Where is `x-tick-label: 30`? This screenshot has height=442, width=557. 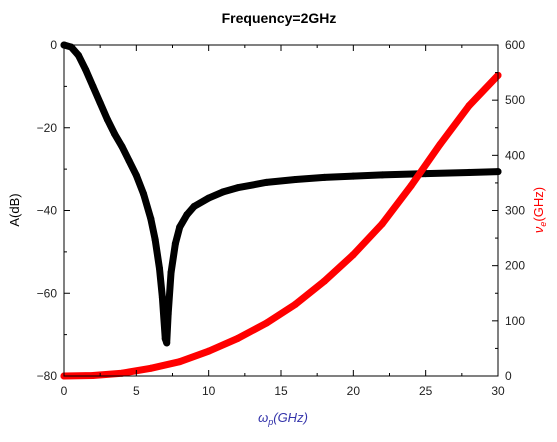 x-tick-label: 30 is located at coordinates (498, 391).